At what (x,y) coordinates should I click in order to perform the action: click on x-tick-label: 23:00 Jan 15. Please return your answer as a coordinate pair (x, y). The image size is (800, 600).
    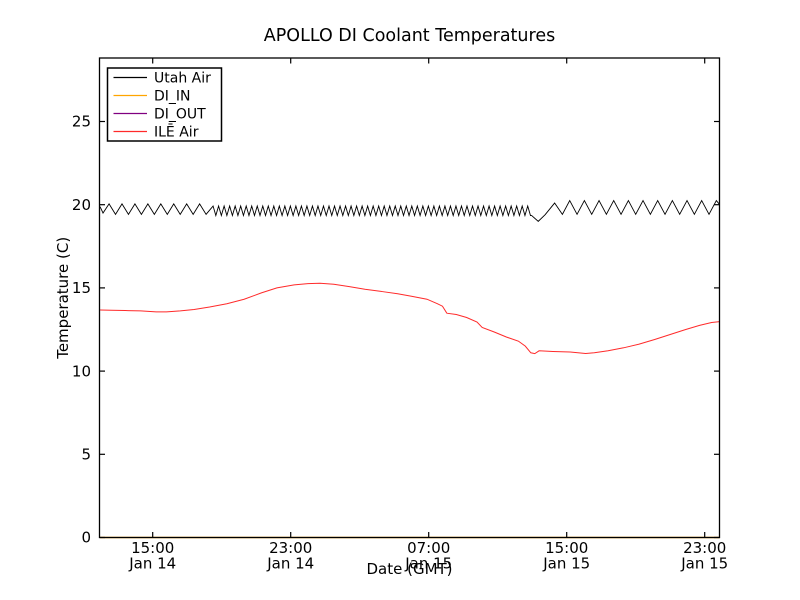
    Looking at the image, I should click on (704, 556).